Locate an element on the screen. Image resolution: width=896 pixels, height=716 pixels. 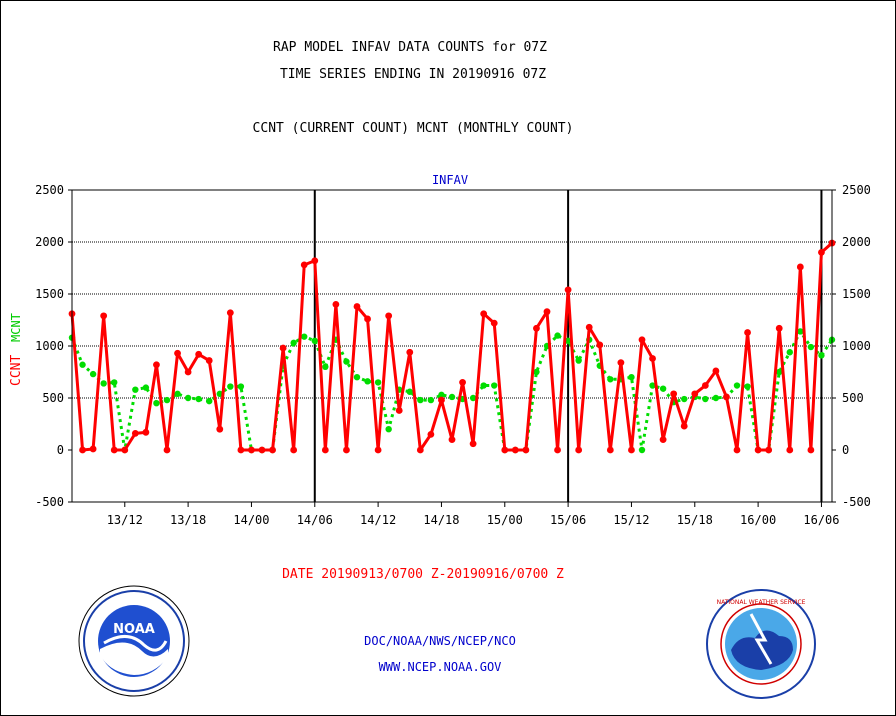
y-tick-label-left: -500 is located at coordinates (49, 502).